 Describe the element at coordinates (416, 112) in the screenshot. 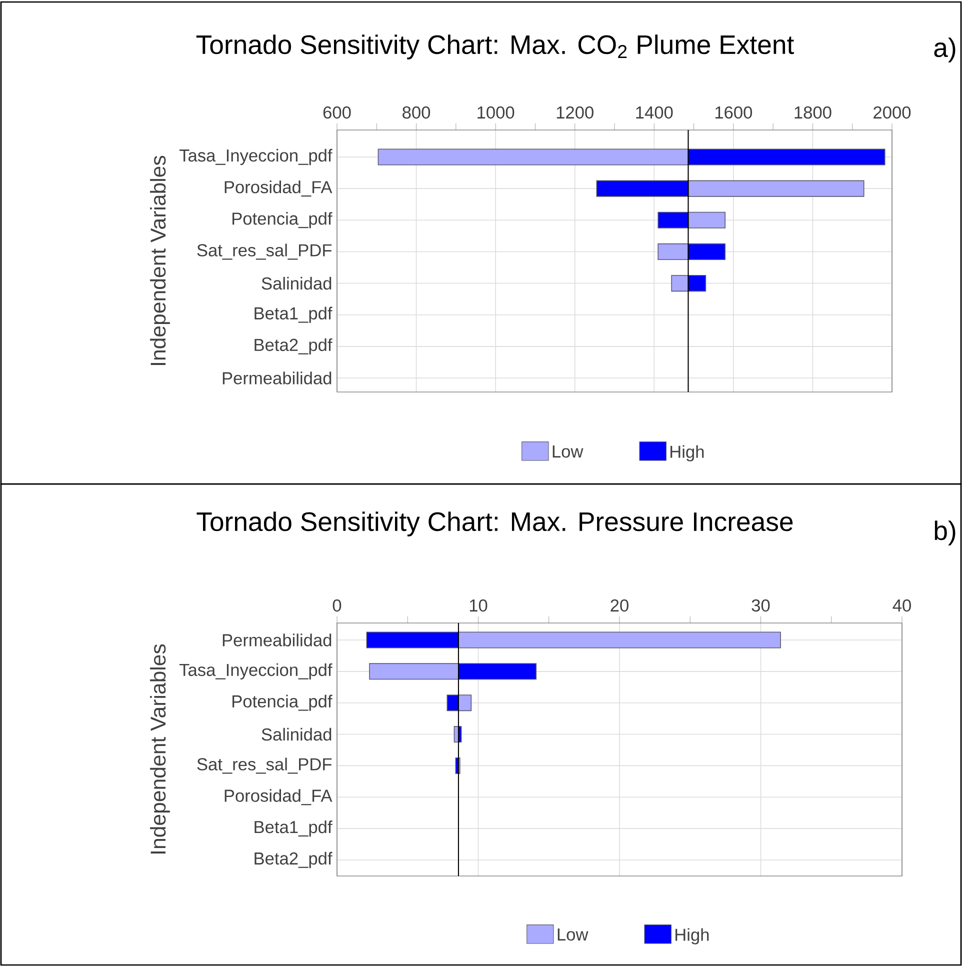

I see `x-tick-label: 800` at that location.